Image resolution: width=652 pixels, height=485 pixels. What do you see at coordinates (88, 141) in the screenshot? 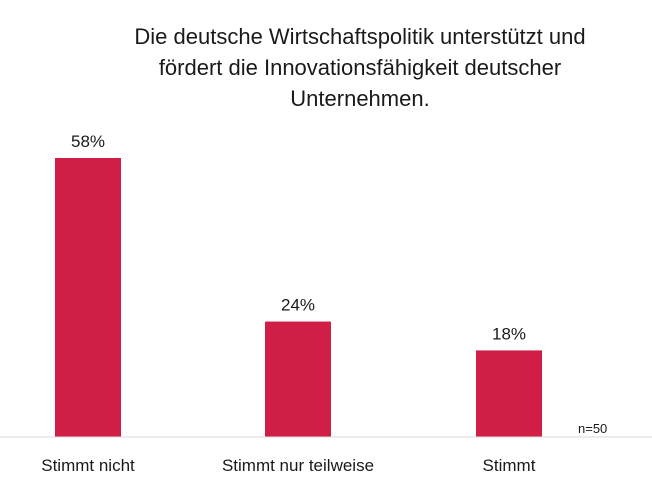
I see `value-label-0: 58%` at bounding box center [88, 141].